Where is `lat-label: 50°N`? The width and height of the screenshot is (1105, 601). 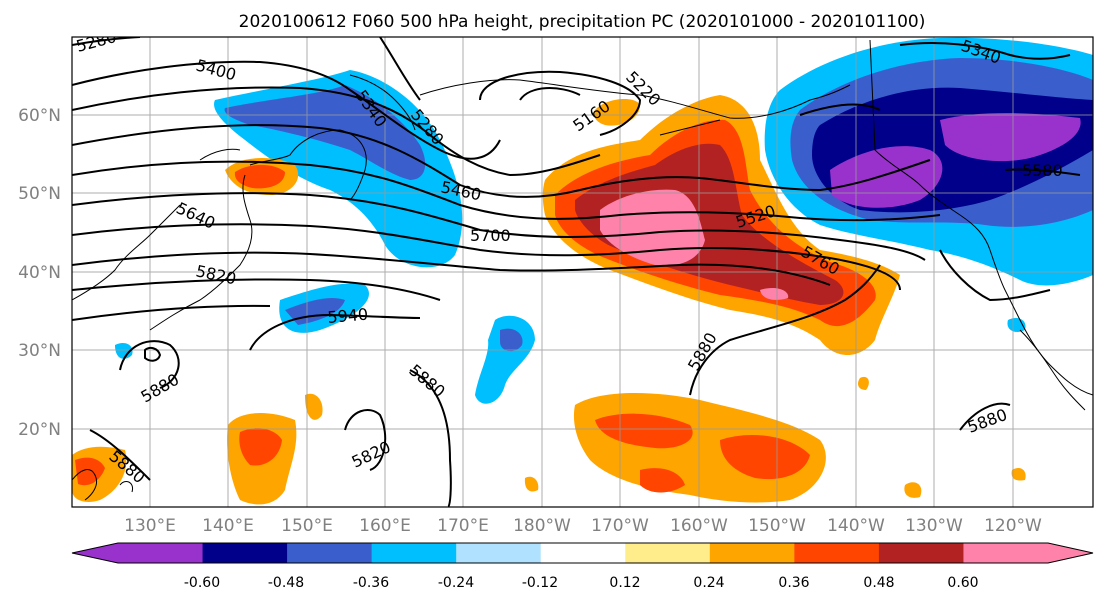
lat-label: 50°N is located at coordinates (39, 194).